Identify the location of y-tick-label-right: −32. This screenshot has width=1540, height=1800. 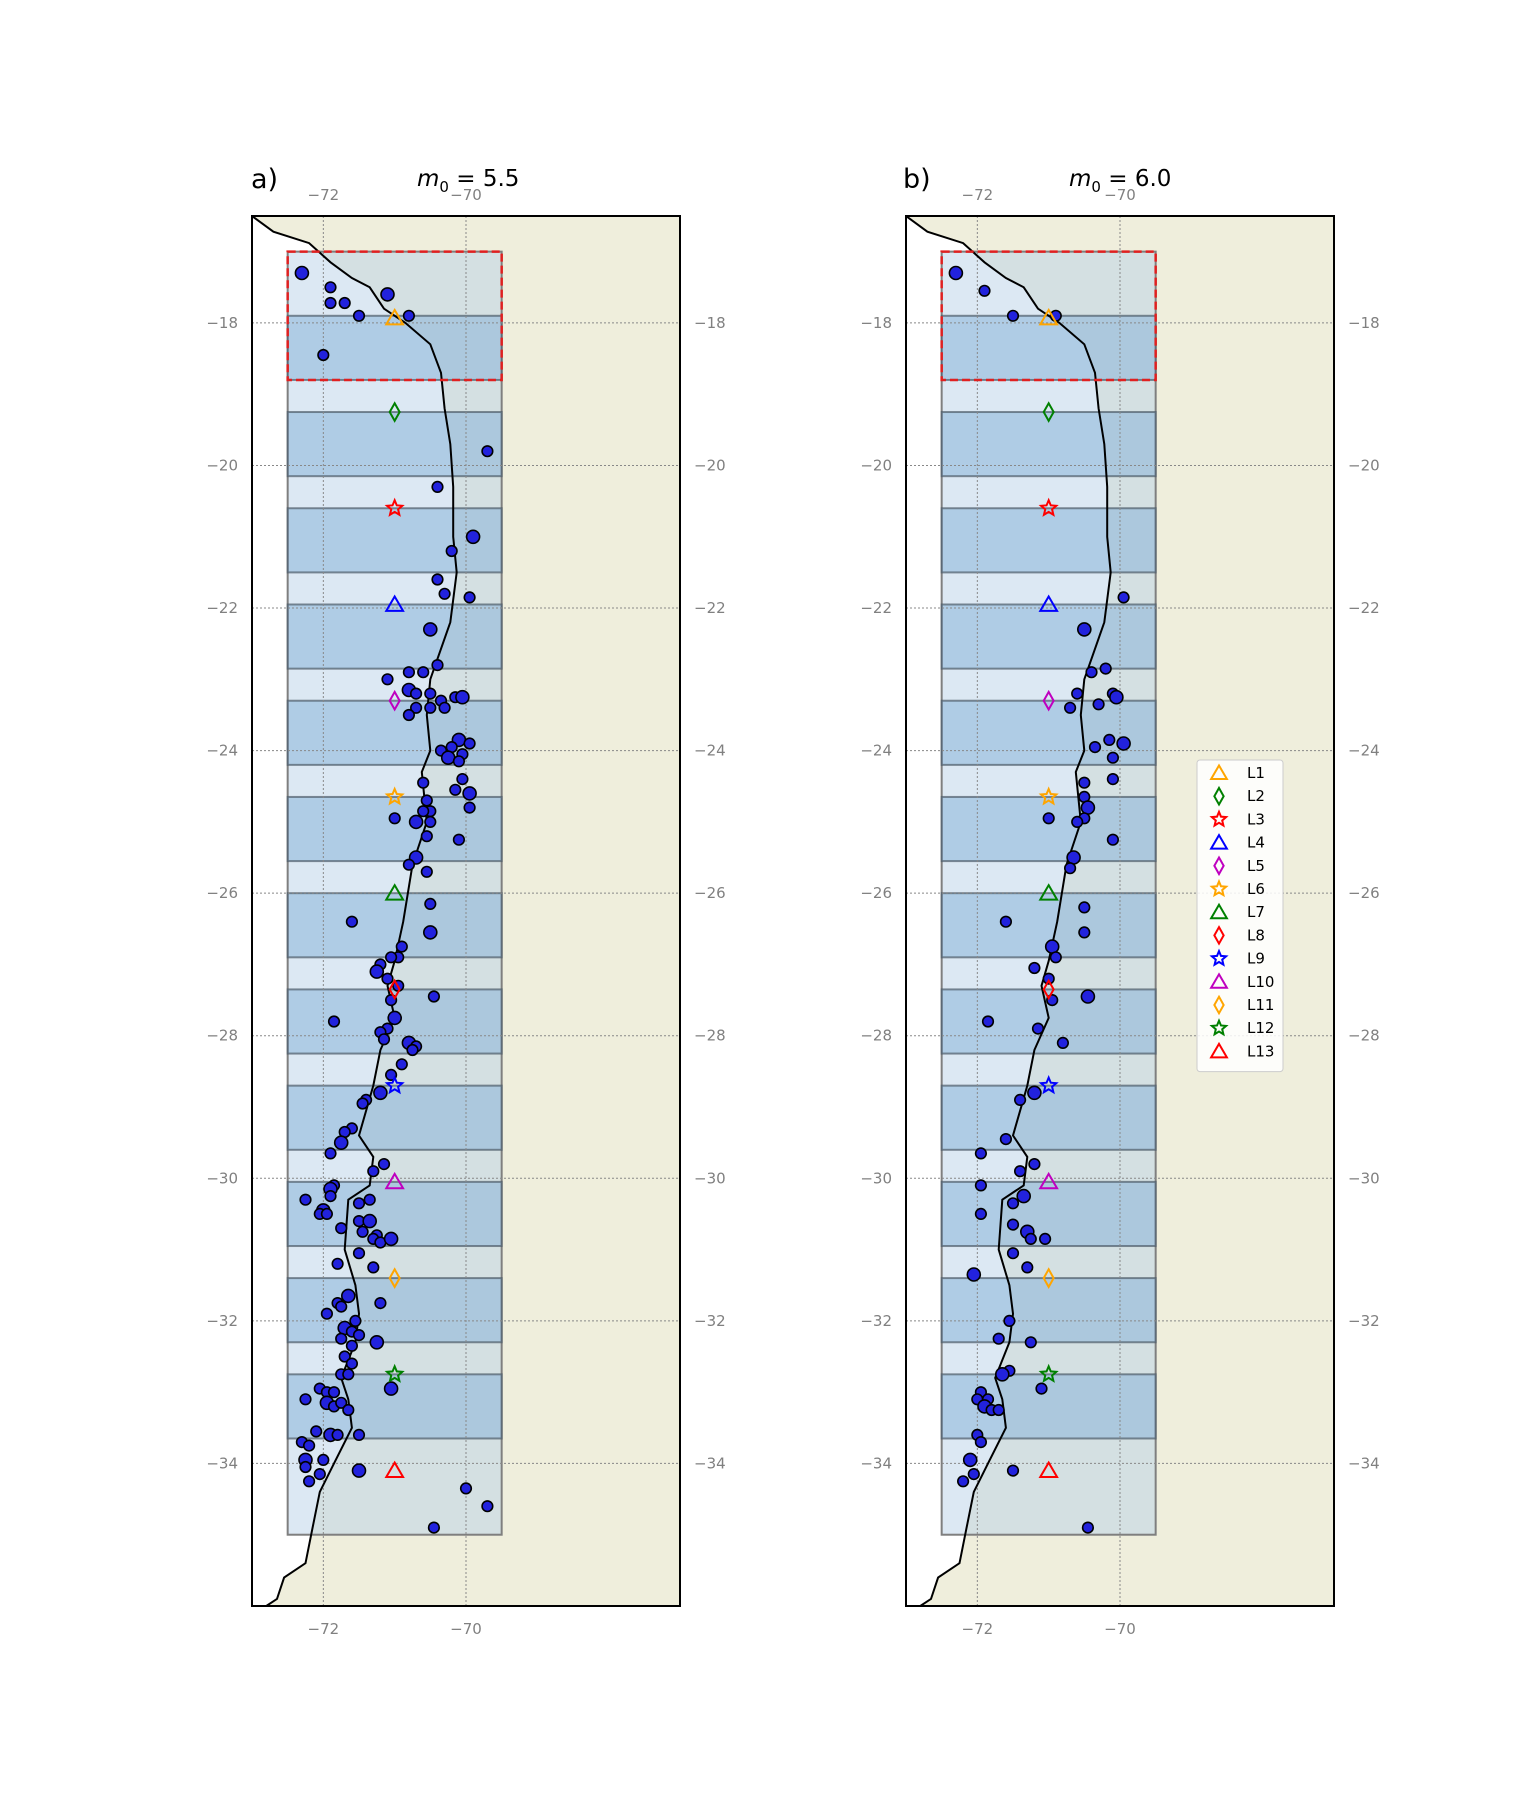
(710, 1321).